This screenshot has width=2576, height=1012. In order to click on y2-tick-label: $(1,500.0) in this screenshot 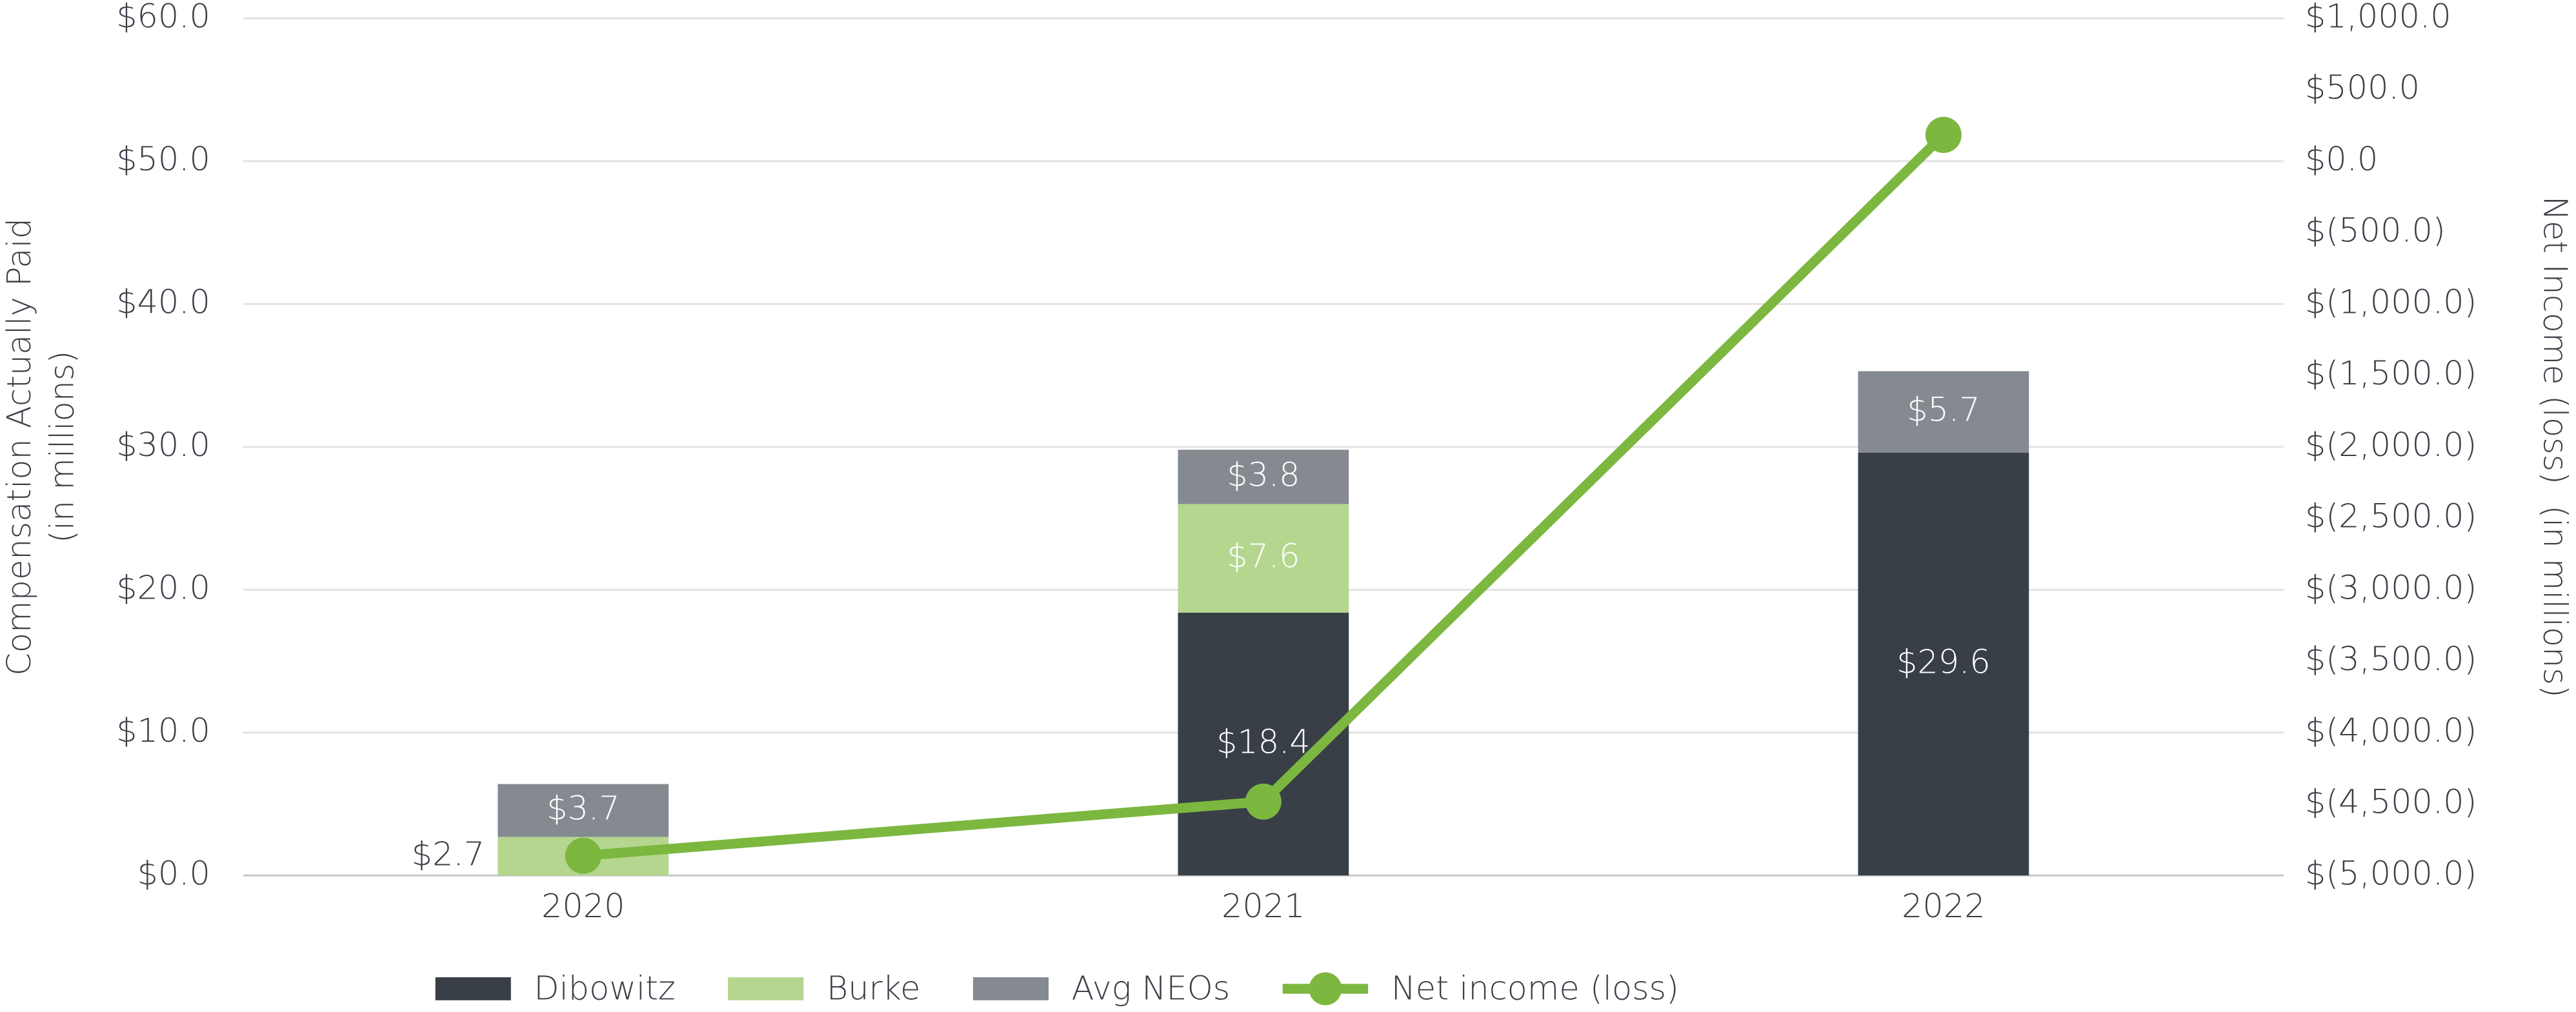, I will do `click(2391, 374)`.